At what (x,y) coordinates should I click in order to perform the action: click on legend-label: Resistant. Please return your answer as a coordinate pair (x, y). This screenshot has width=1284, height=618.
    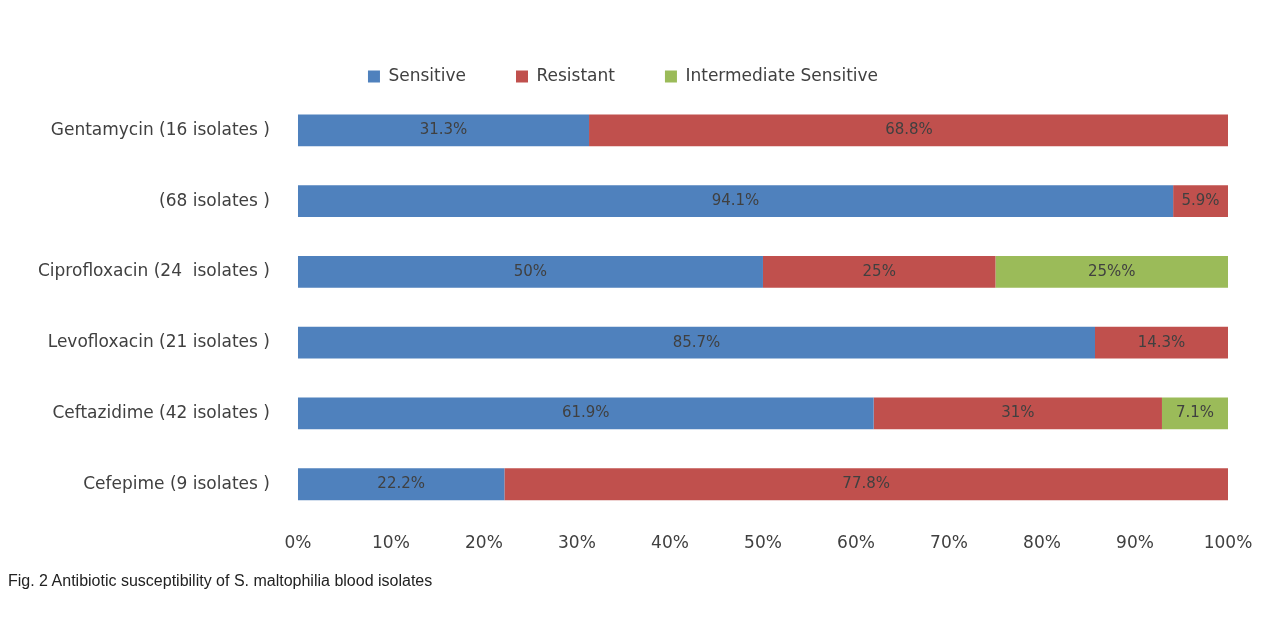
    Looking at the image, I should click on (576, 74).